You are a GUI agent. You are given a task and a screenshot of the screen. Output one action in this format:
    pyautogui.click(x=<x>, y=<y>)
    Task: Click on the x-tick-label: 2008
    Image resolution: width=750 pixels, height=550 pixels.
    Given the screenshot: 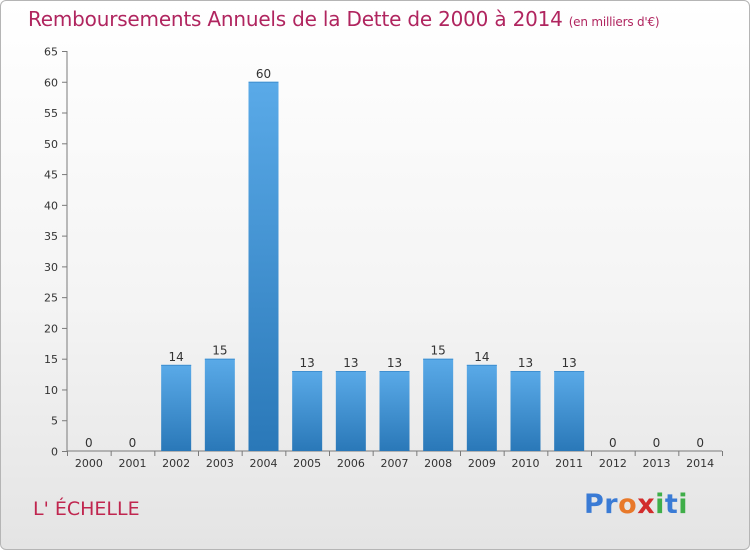 What is the action you would take?
    pyautogui.click(x=438, y=463)
    